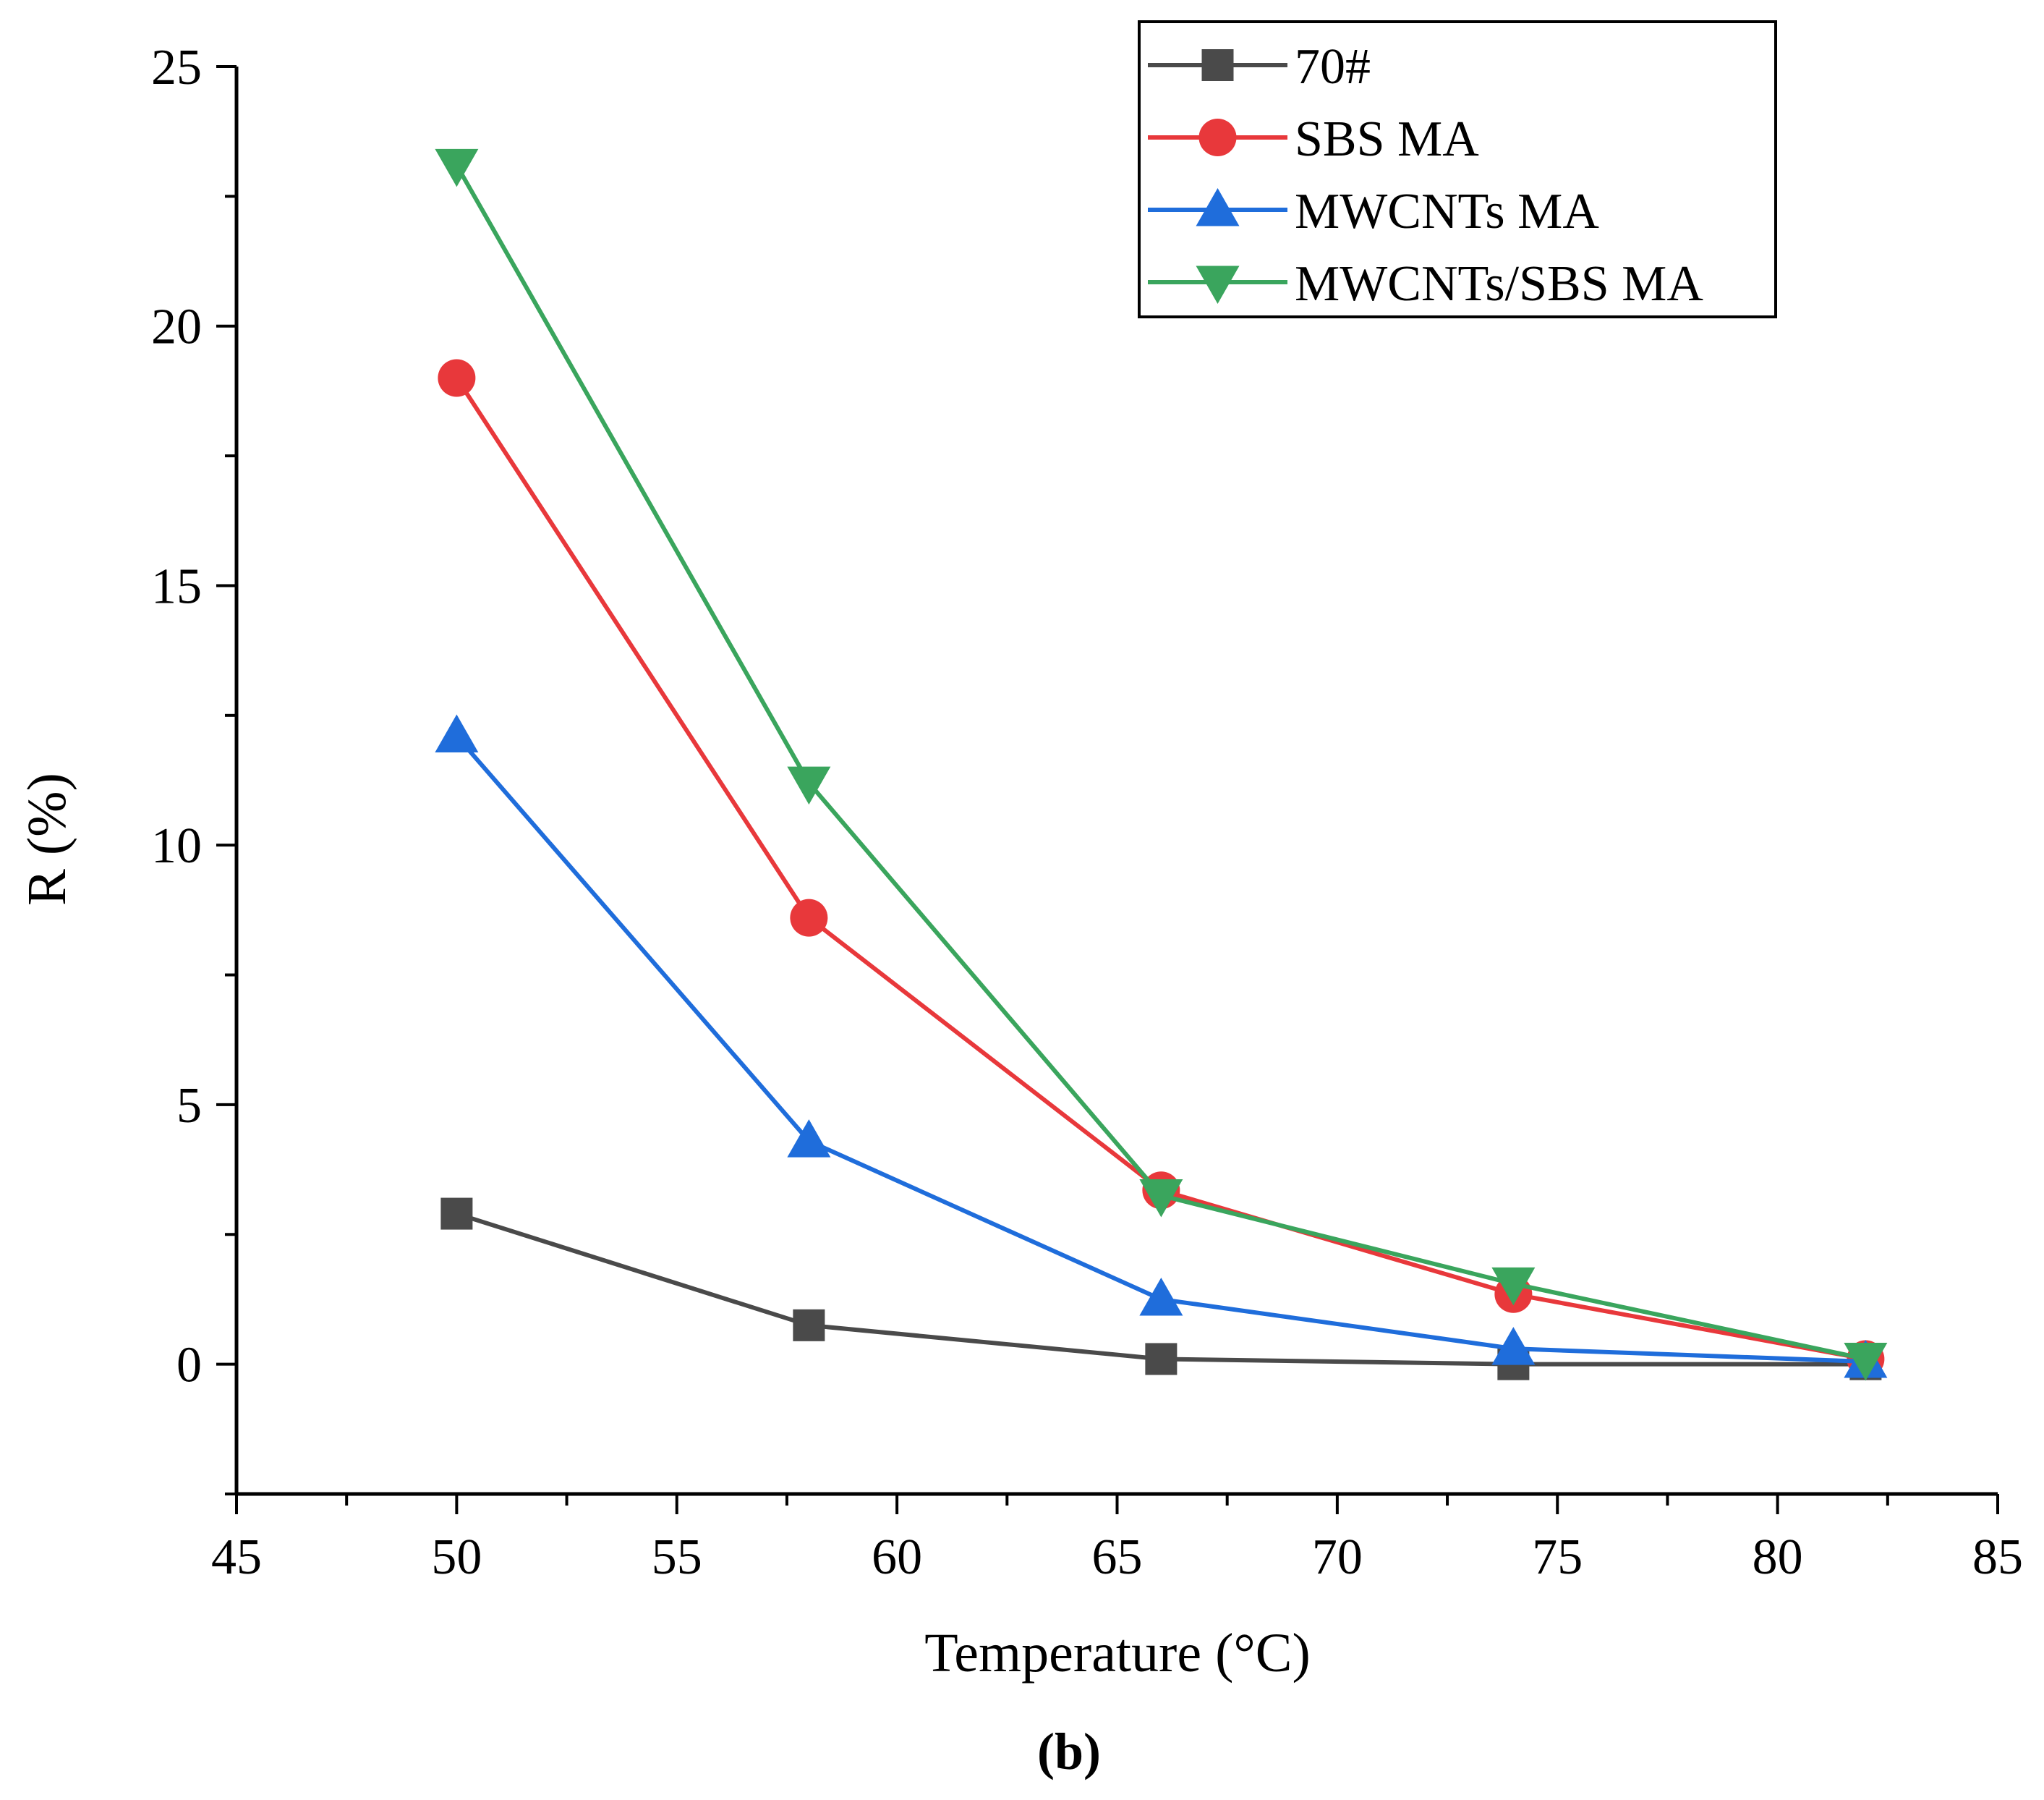 Image resolution: width=2044 pixels, height=1800 pixels. Describe the element at coordinates (176, 67) in the screenshot. I see `y-tick-label: 25` at that location.